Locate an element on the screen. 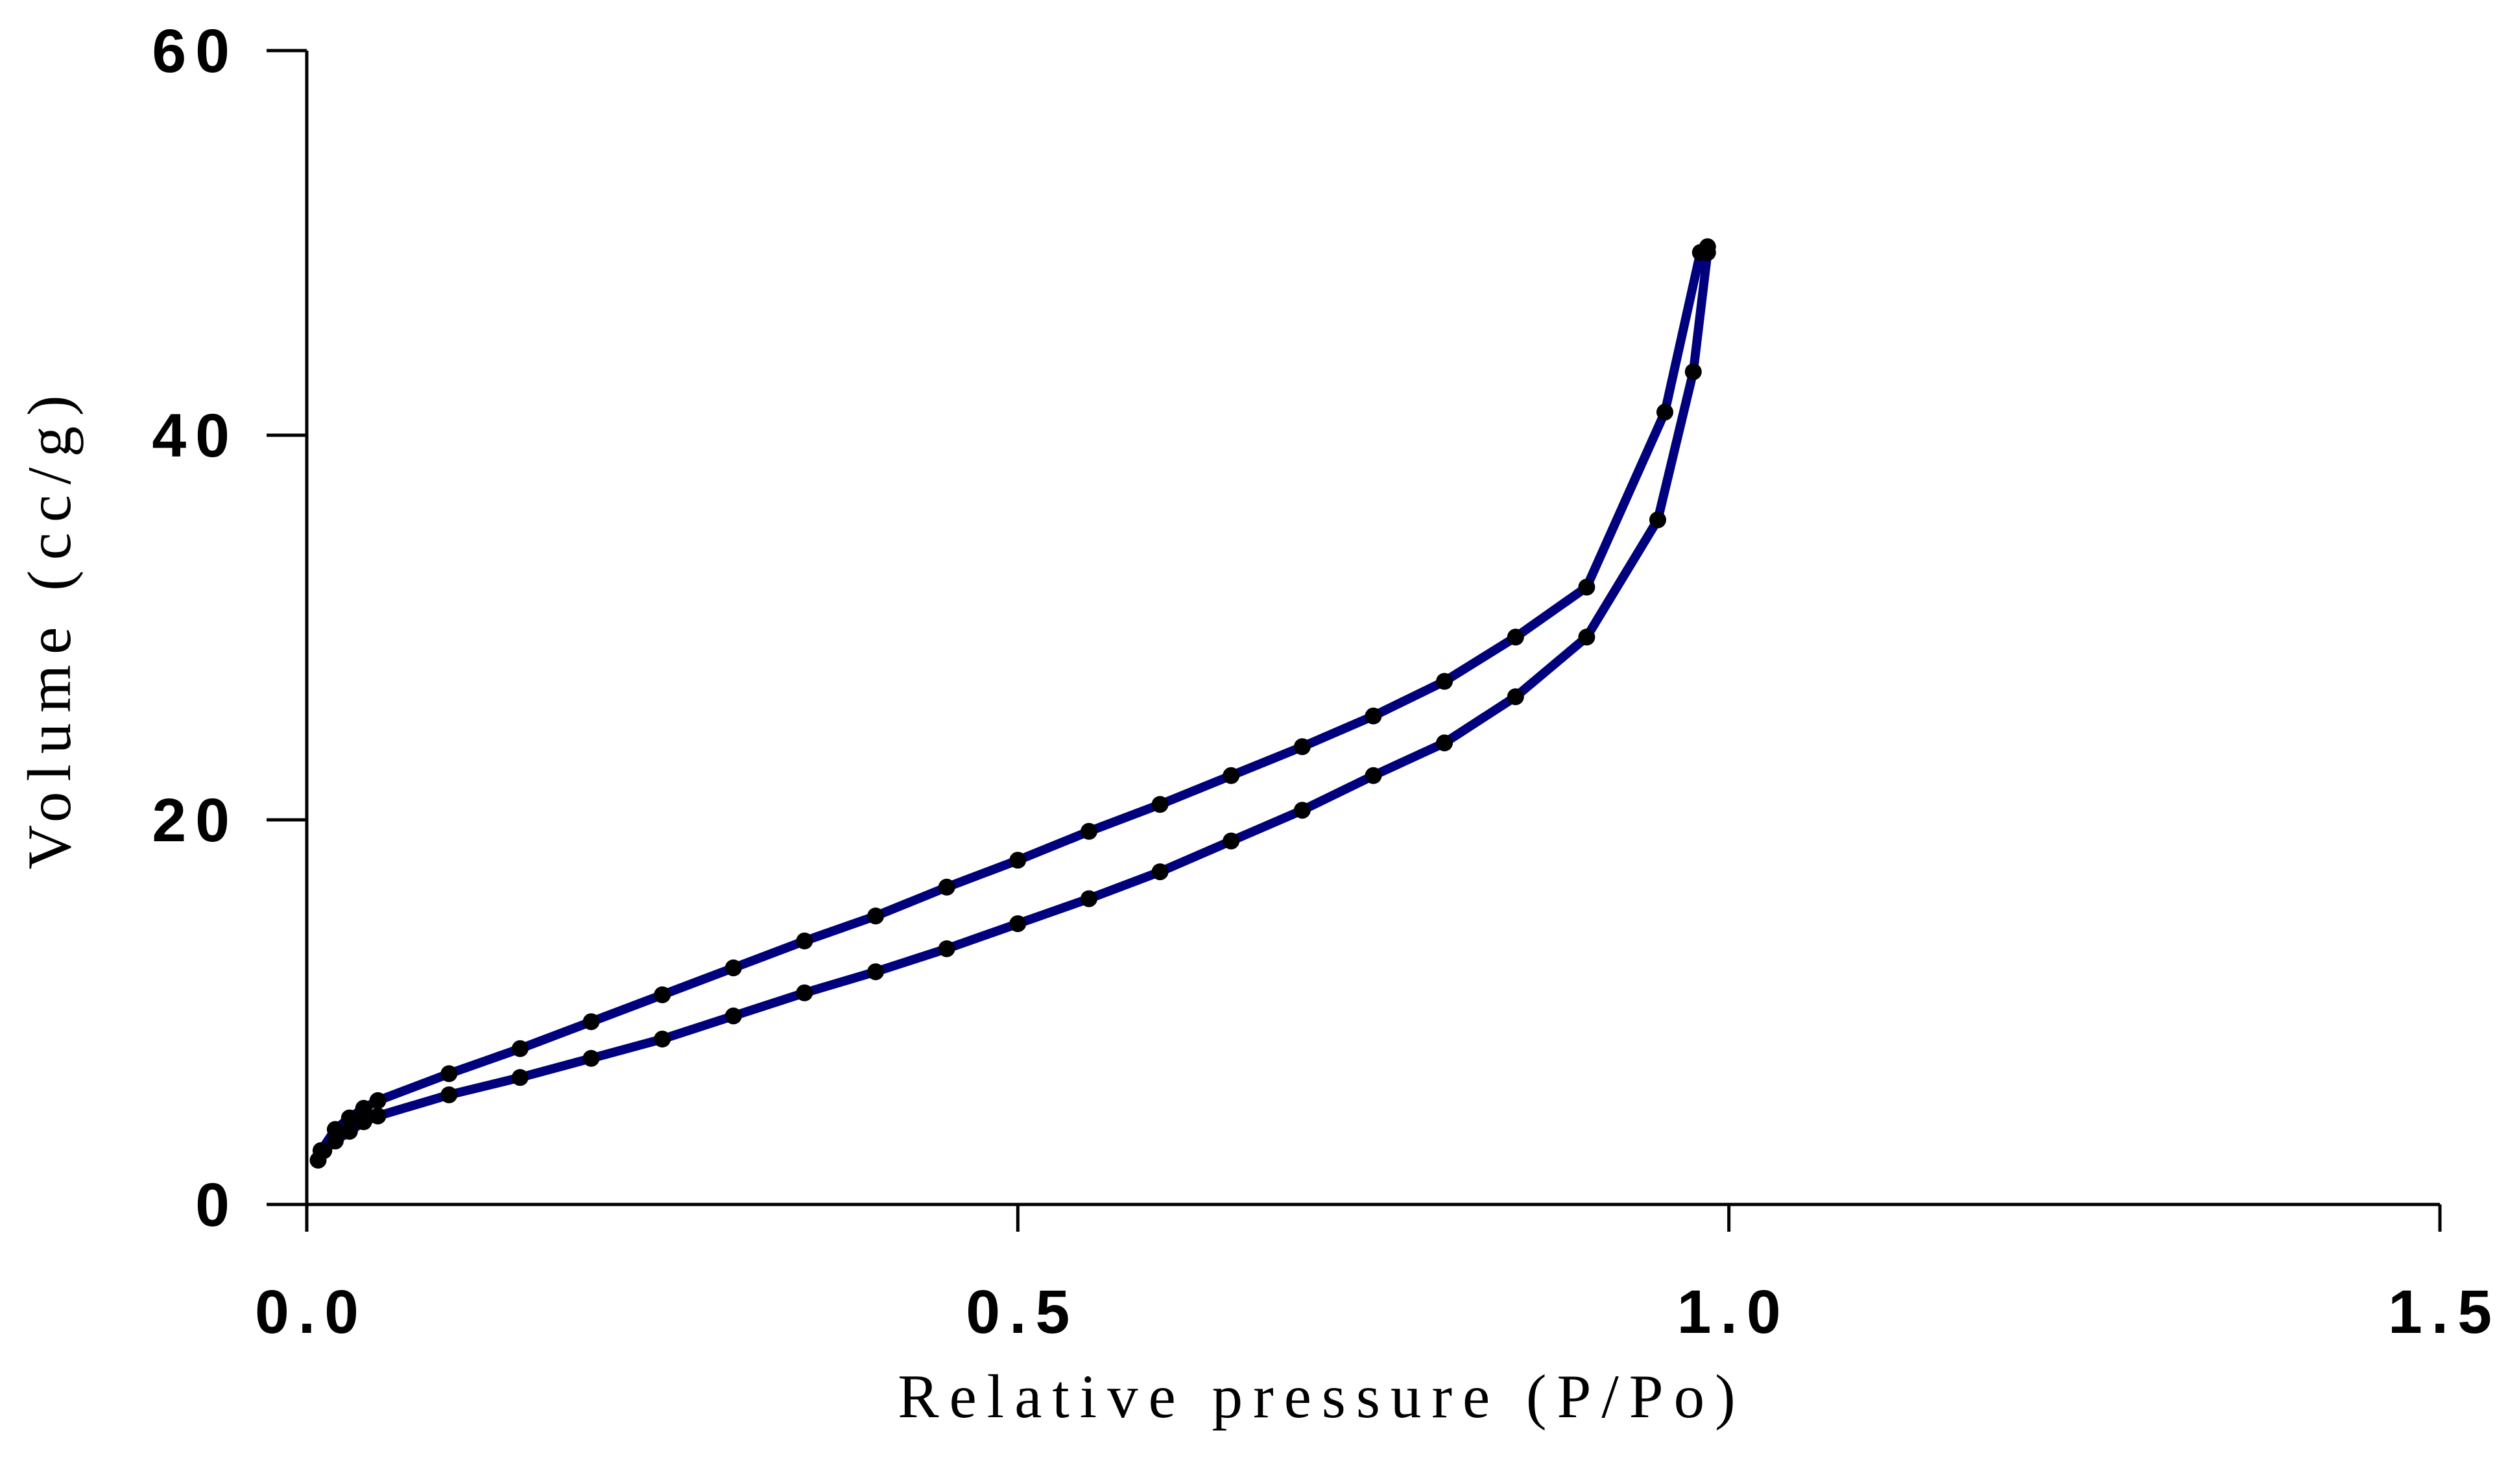 This screenshot has width=2497, height=1484. y-tick-label: 60 is located at coordinates (195, 51).